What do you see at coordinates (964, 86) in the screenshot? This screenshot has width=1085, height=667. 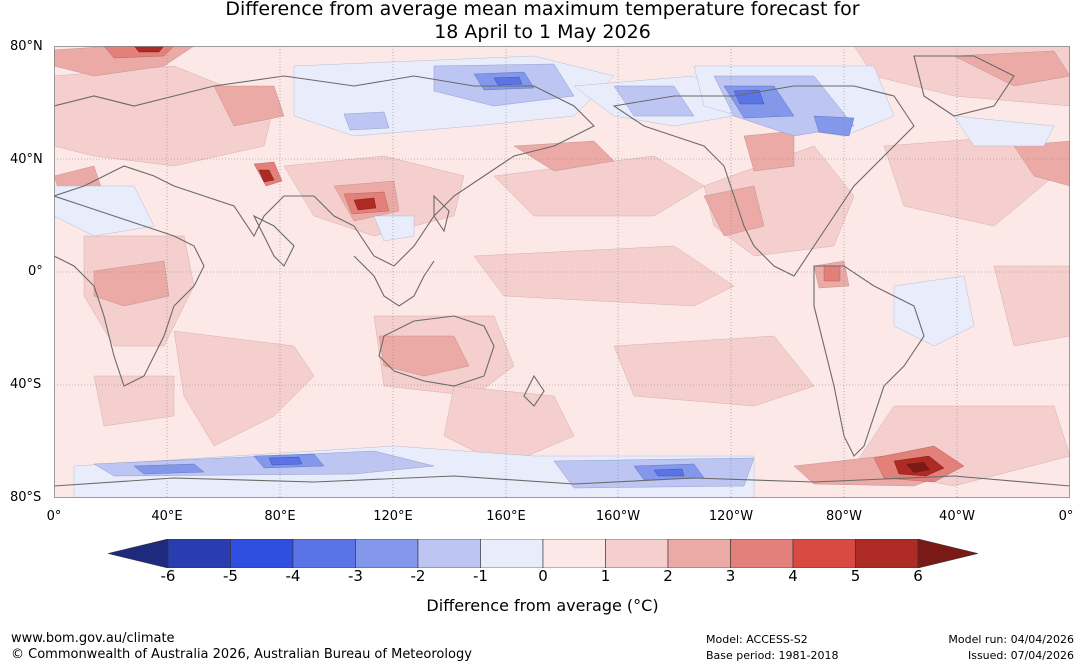 I see `coast-greenland` at bounding box center [964, 86].